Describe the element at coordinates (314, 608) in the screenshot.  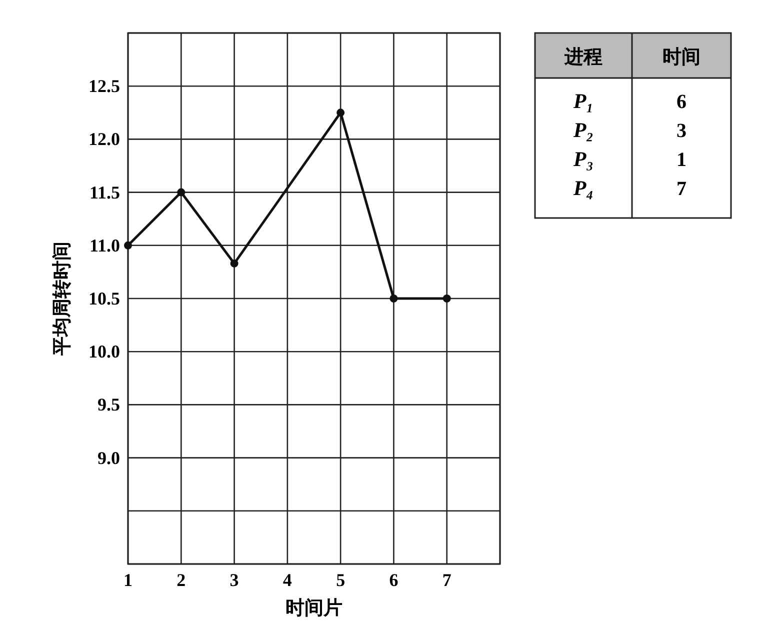
I see `x-axis-title: 时间片` at that location.